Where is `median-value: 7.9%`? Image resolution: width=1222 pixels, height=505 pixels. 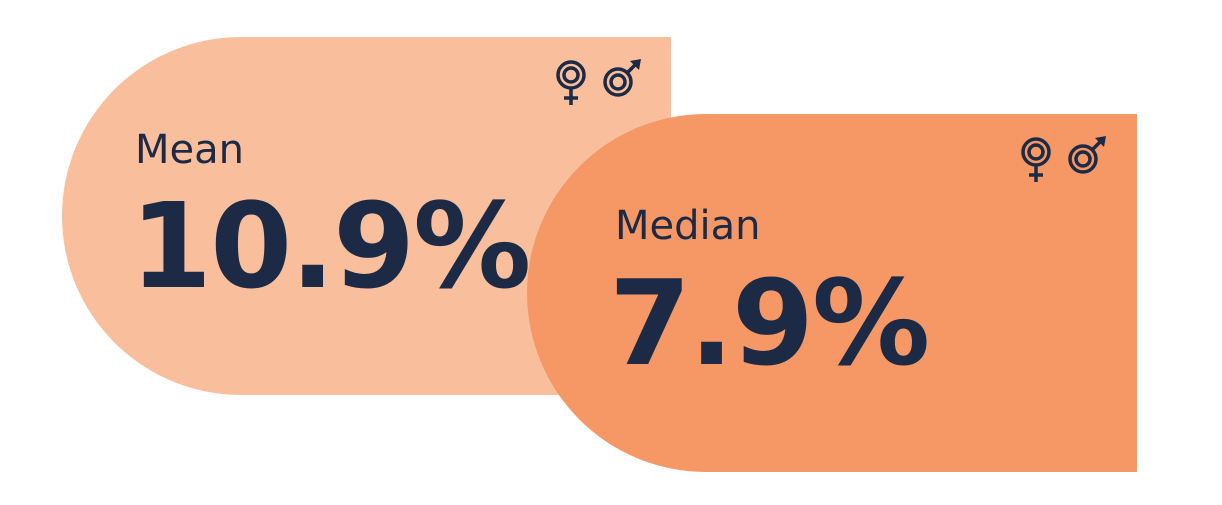 median-value: 7.9% is located at coordinates (769, 323).